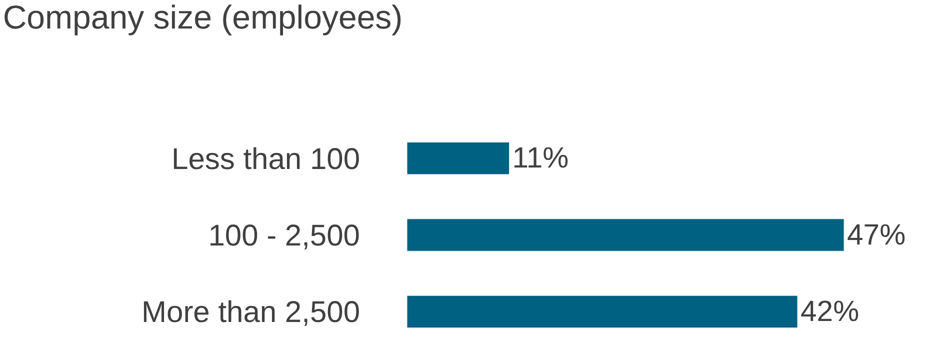 Image resolution: width=949 pixels, height=350 pixels. I want to click on data-label: 11%, so click(540, 158).